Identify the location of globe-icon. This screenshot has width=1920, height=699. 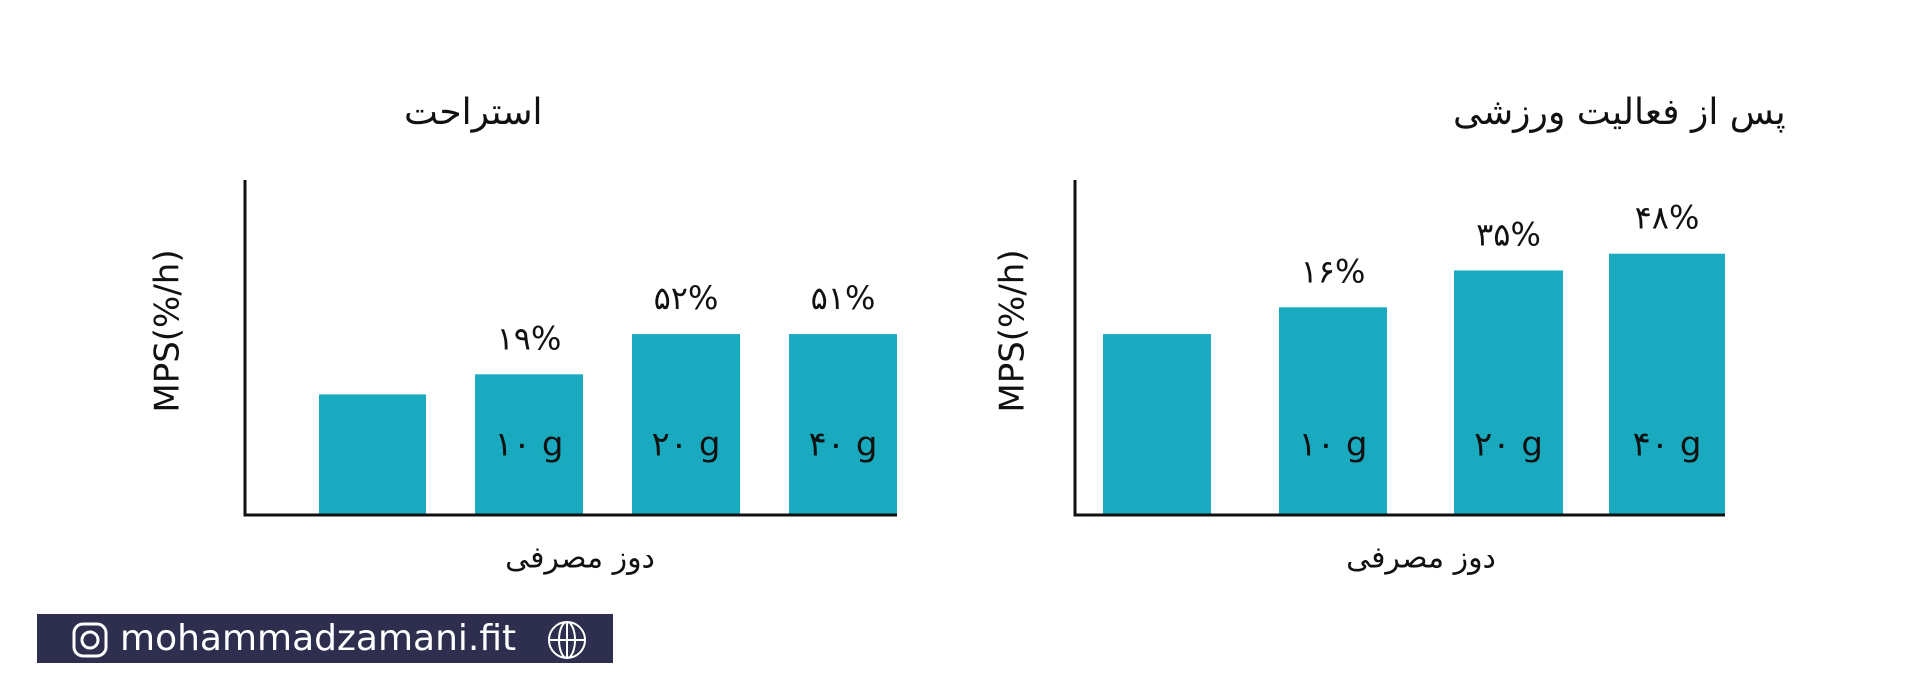
(567, 640).